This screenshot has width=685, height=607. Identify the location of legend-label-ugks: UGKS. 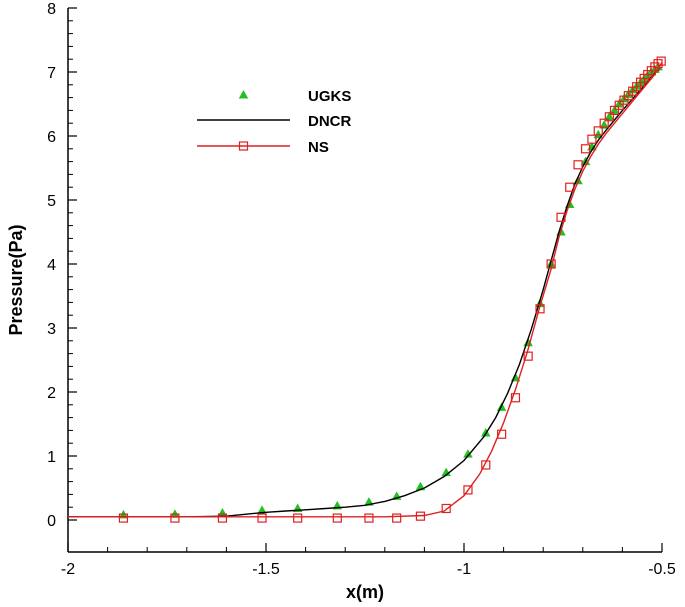
(329, 96).